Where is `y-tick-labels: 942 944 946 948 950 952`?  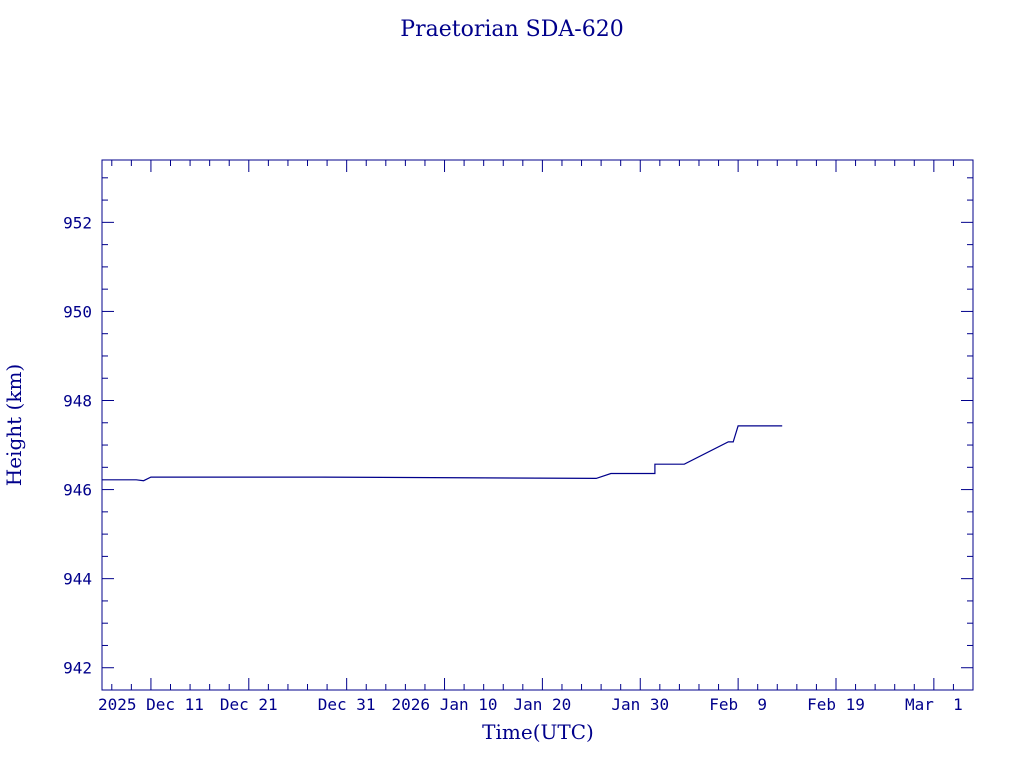
y-tick-labels: 942 944 946 948 950 952 is located at coordinates (77, 445).